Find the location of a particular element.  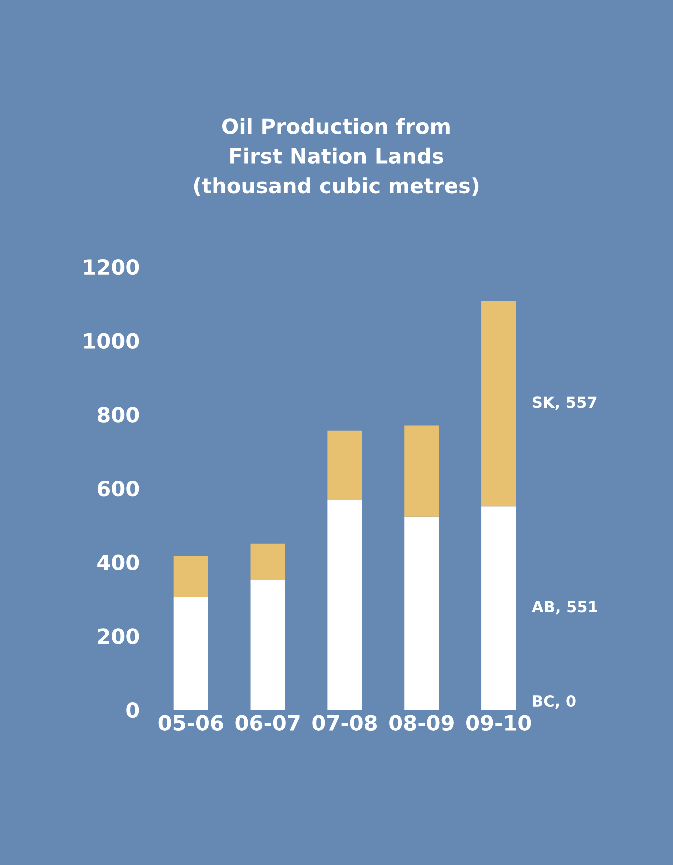

x-tick-label: 06-07 is located at coordinates (268, 723).